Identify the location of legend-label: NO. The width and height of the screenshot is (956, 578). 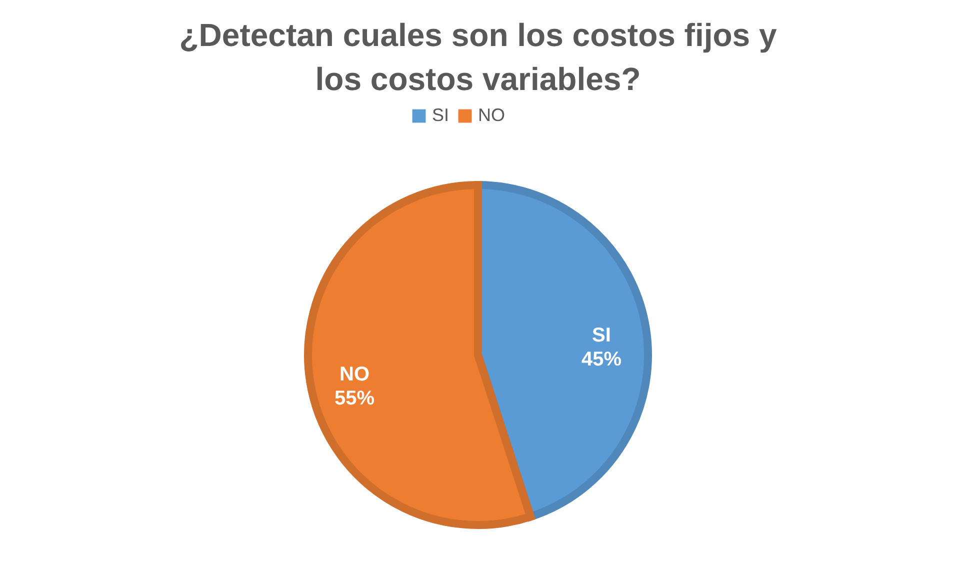
(491, 115).